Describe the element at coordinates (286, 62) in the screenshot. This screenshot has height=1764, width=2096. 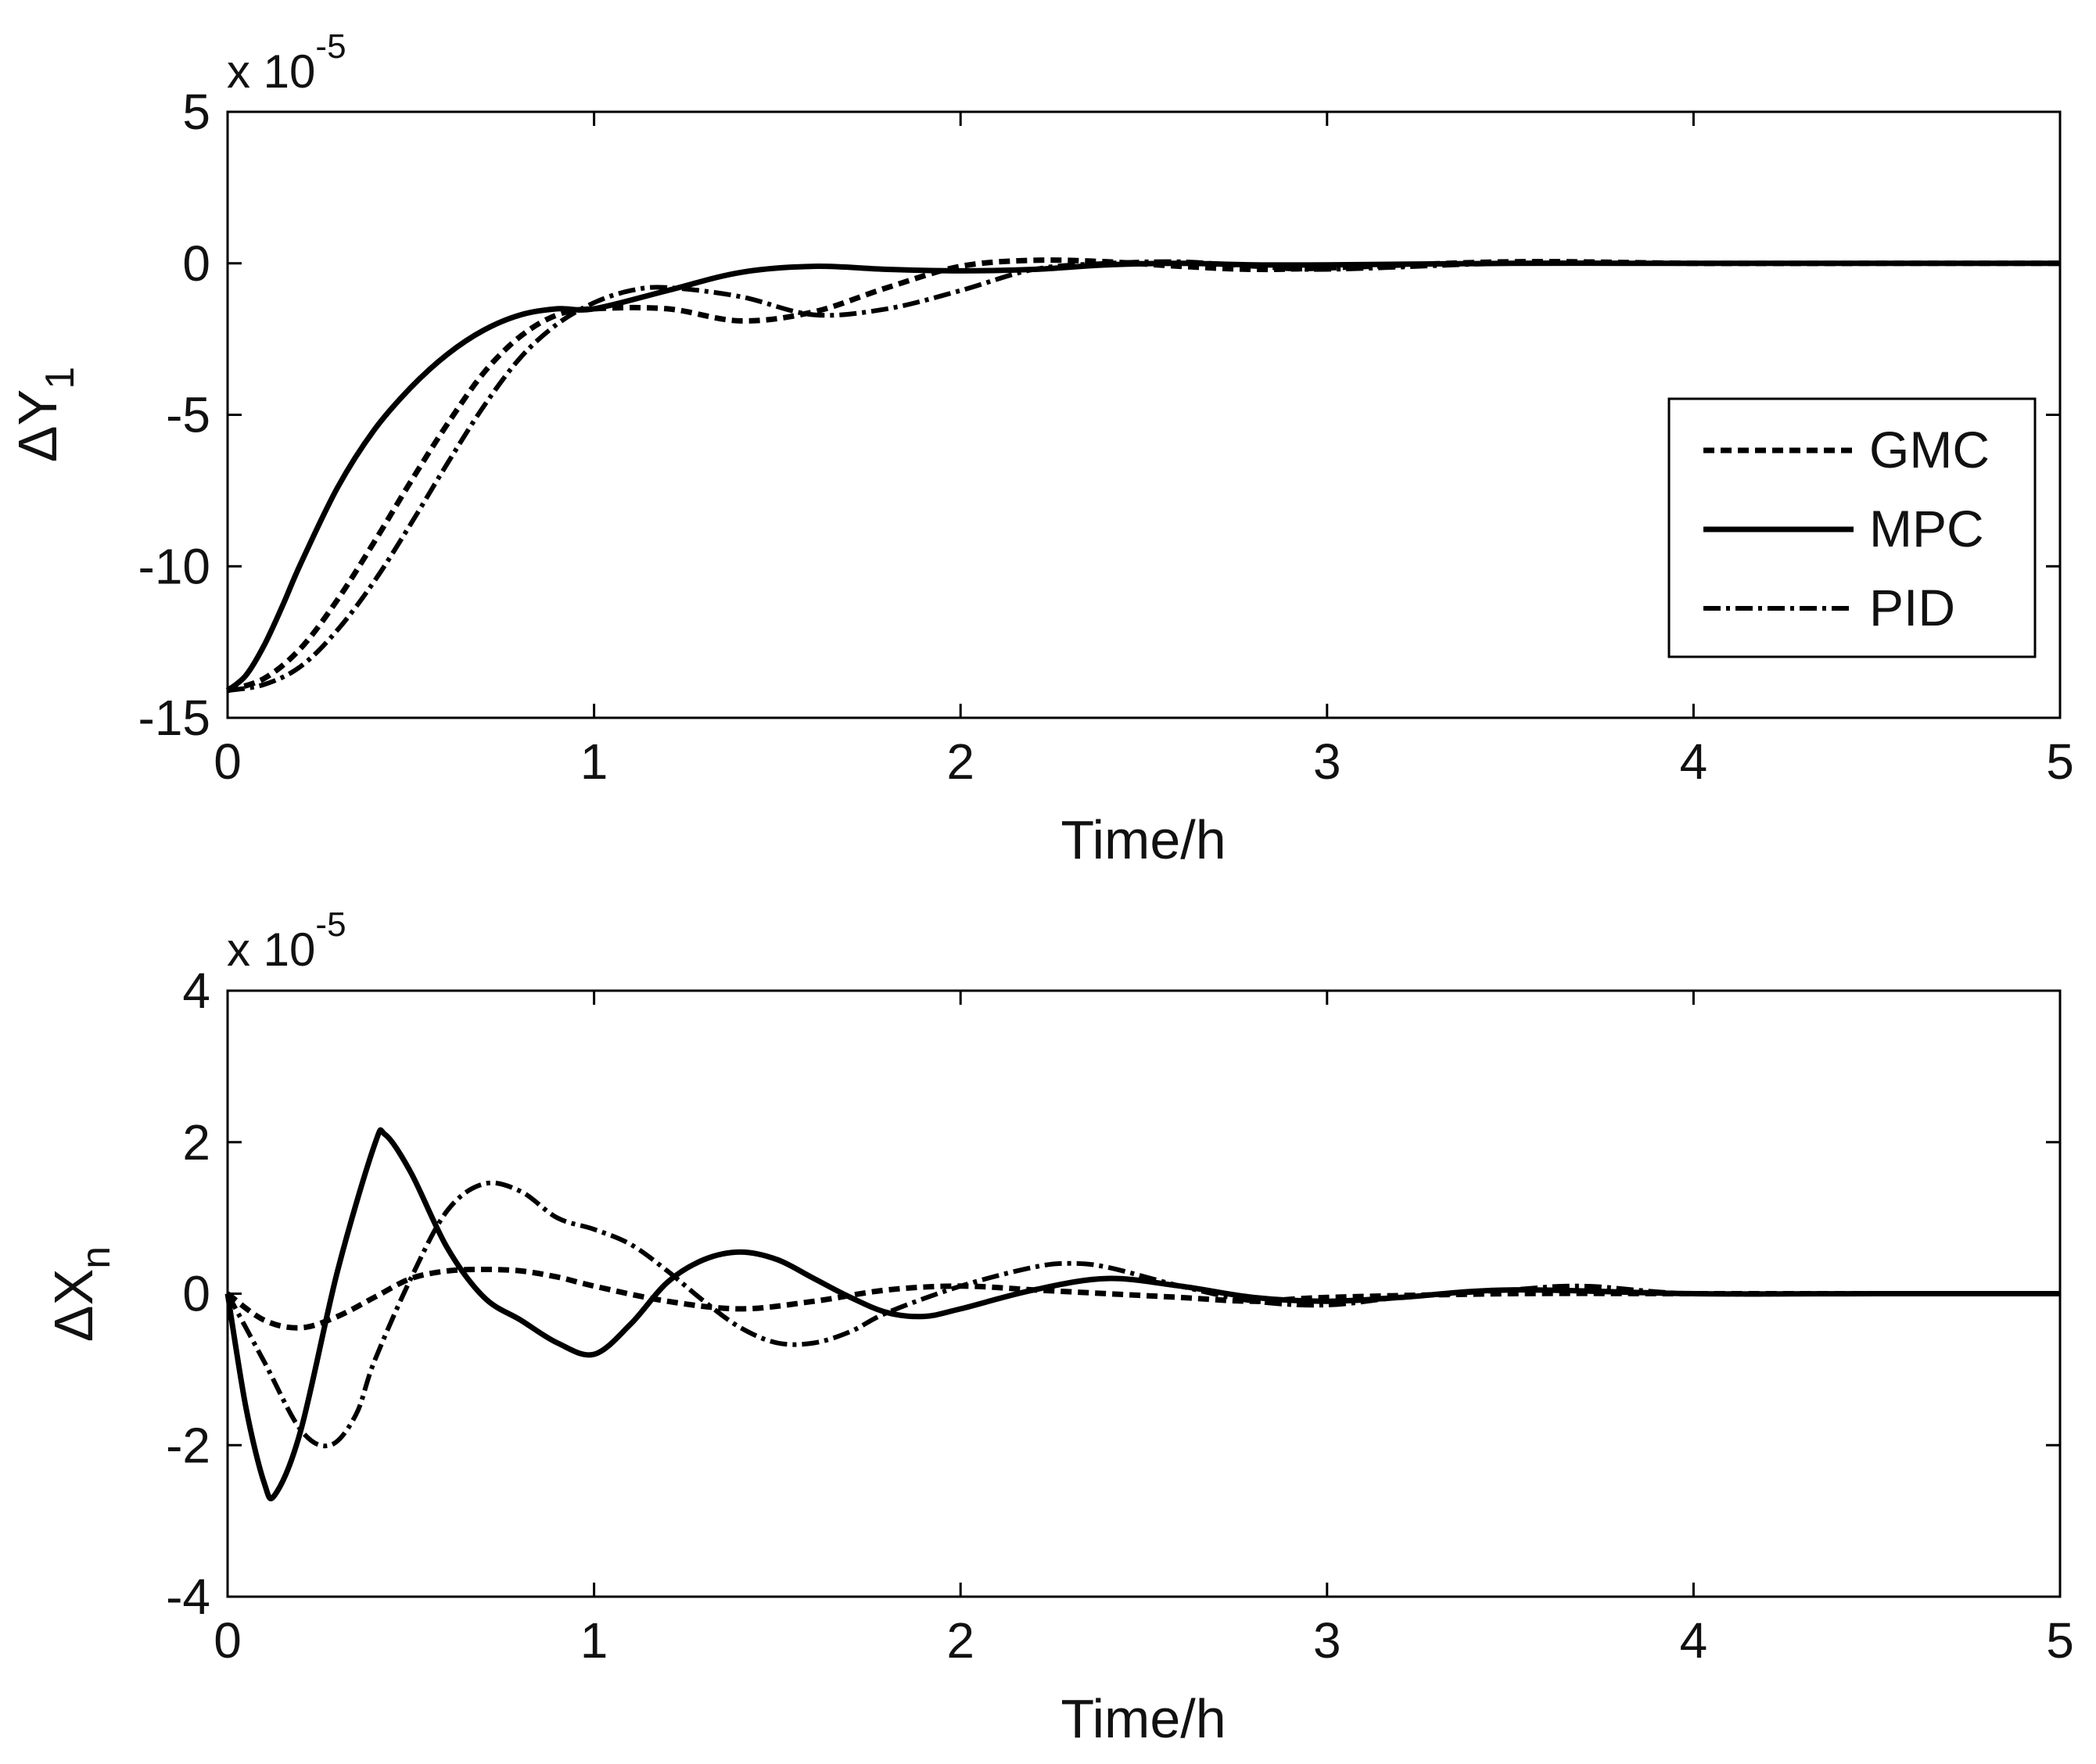
I see `top-plot-exponent: x 10-5` at that location.